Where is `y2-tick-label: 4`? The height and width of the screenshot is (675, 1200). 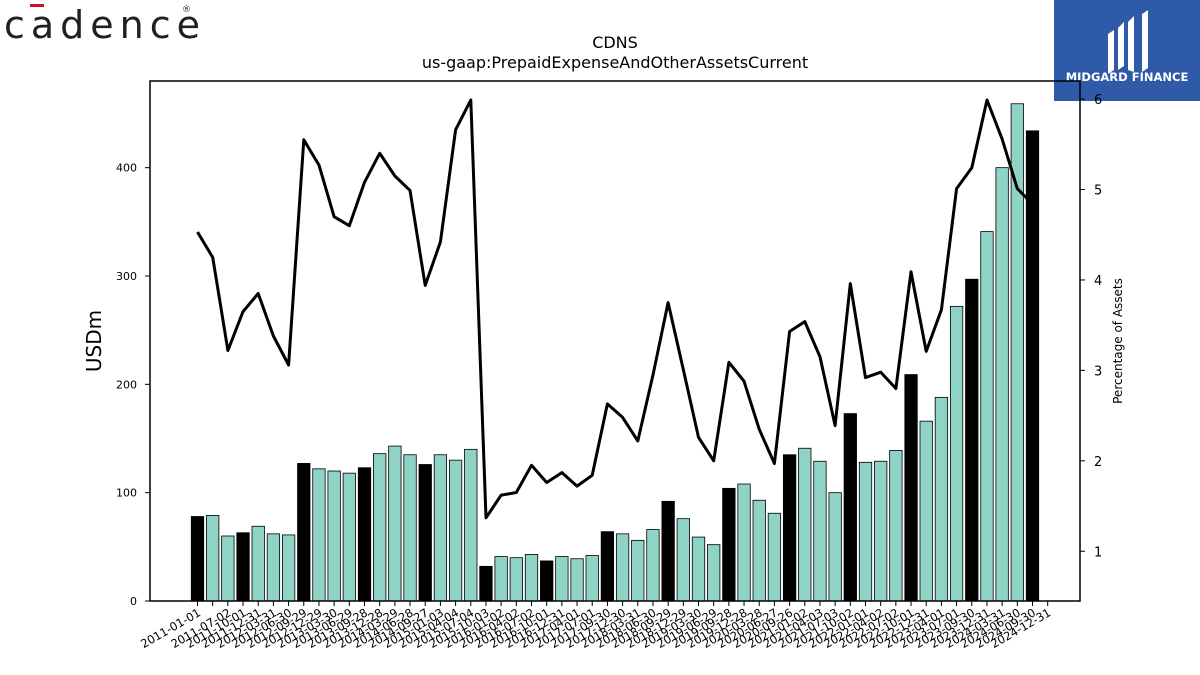 y2-tick-label: 4 is located at coordinates (1098, 281).